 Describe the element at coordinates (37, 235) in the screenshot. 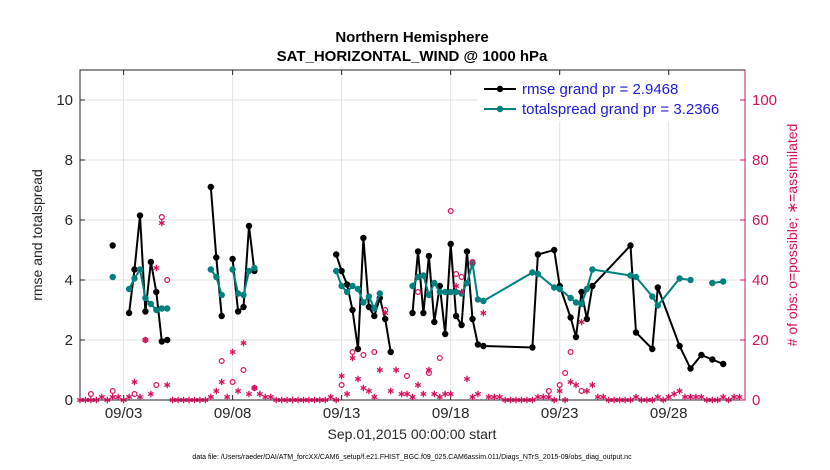

I see `y-axis-label: rmse and totalspread` at that location.